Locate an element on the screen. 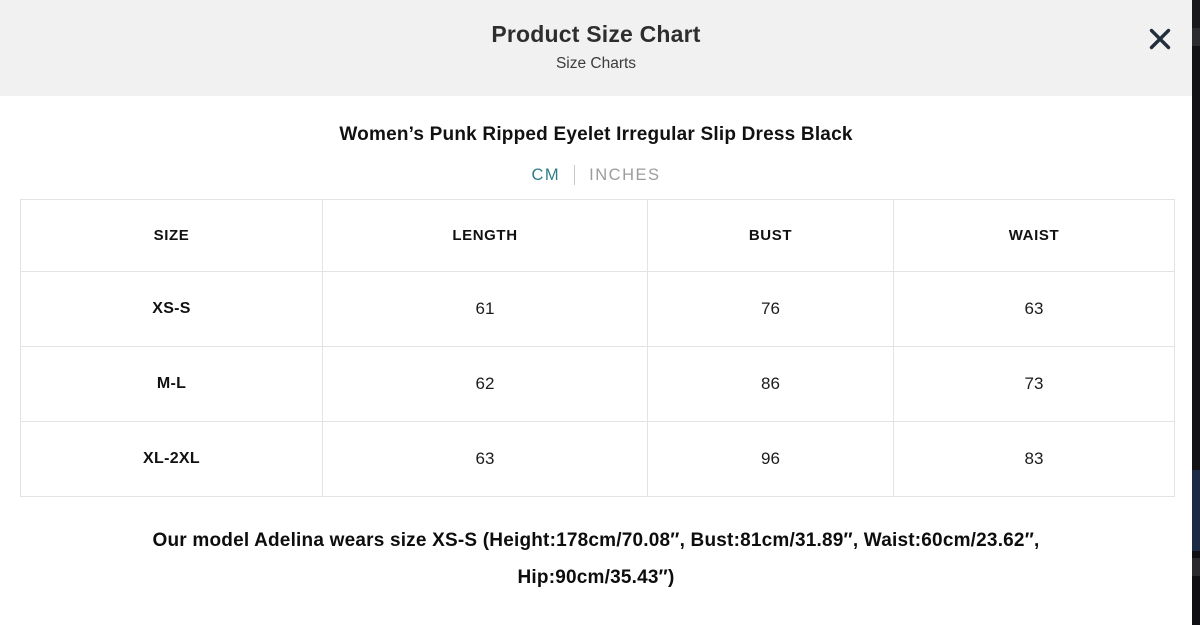 The height and width of the screenshot is (625, 1200). waist-value: 73 is located at coordinates (1034, 384).